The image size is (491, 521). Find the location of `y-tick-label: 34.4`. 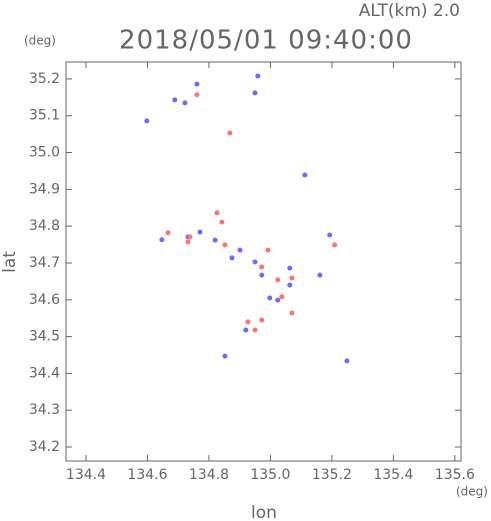

y-tick-label: 34.4 is located at coordinates (44, 373).